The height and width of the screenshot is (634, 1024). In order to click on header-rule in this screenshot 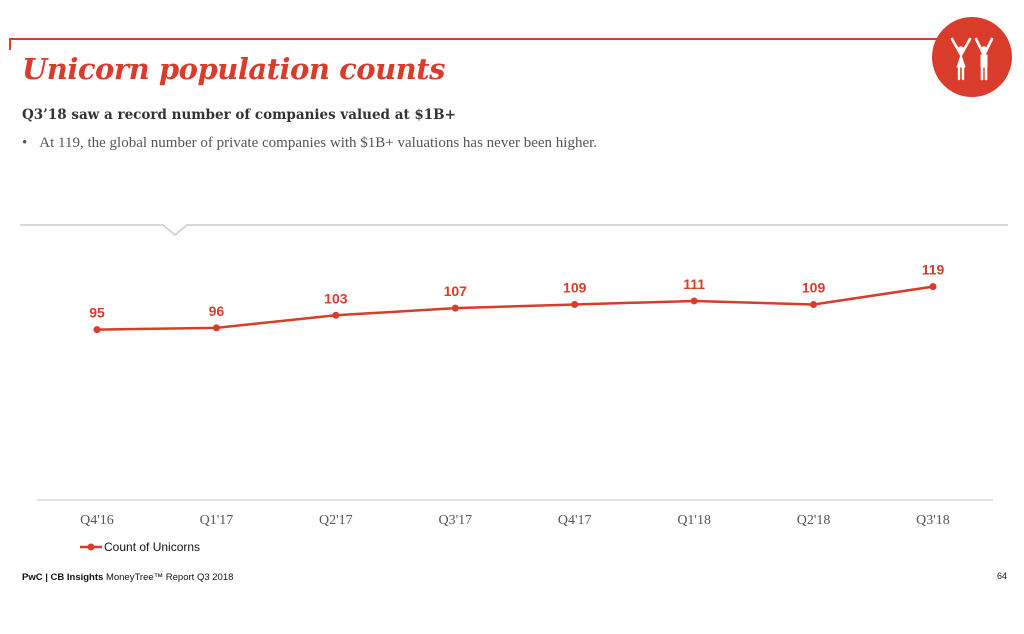, I will do `click(476, 39)`.